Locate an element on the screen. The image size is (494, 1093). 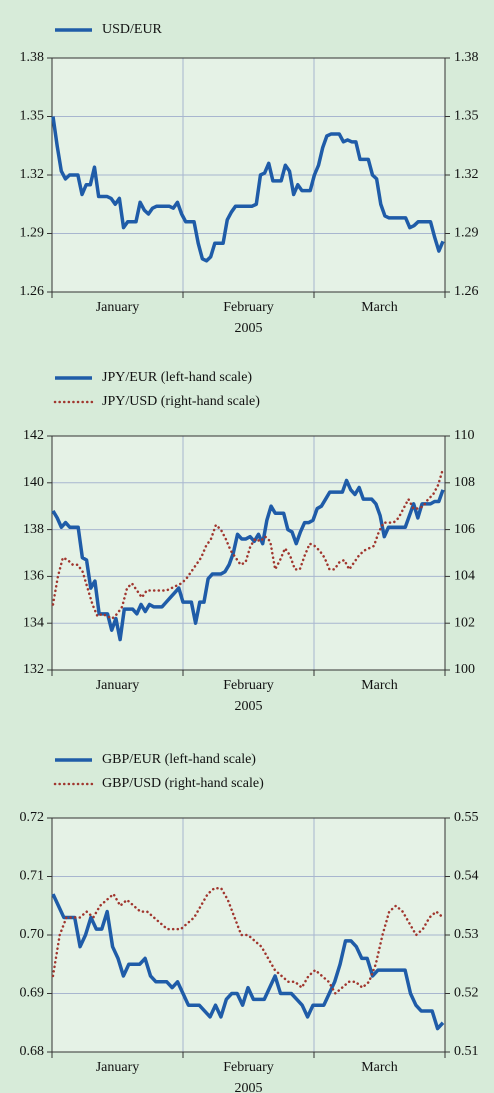
y-tick-label: 132 is located at coordinates (33, 669).